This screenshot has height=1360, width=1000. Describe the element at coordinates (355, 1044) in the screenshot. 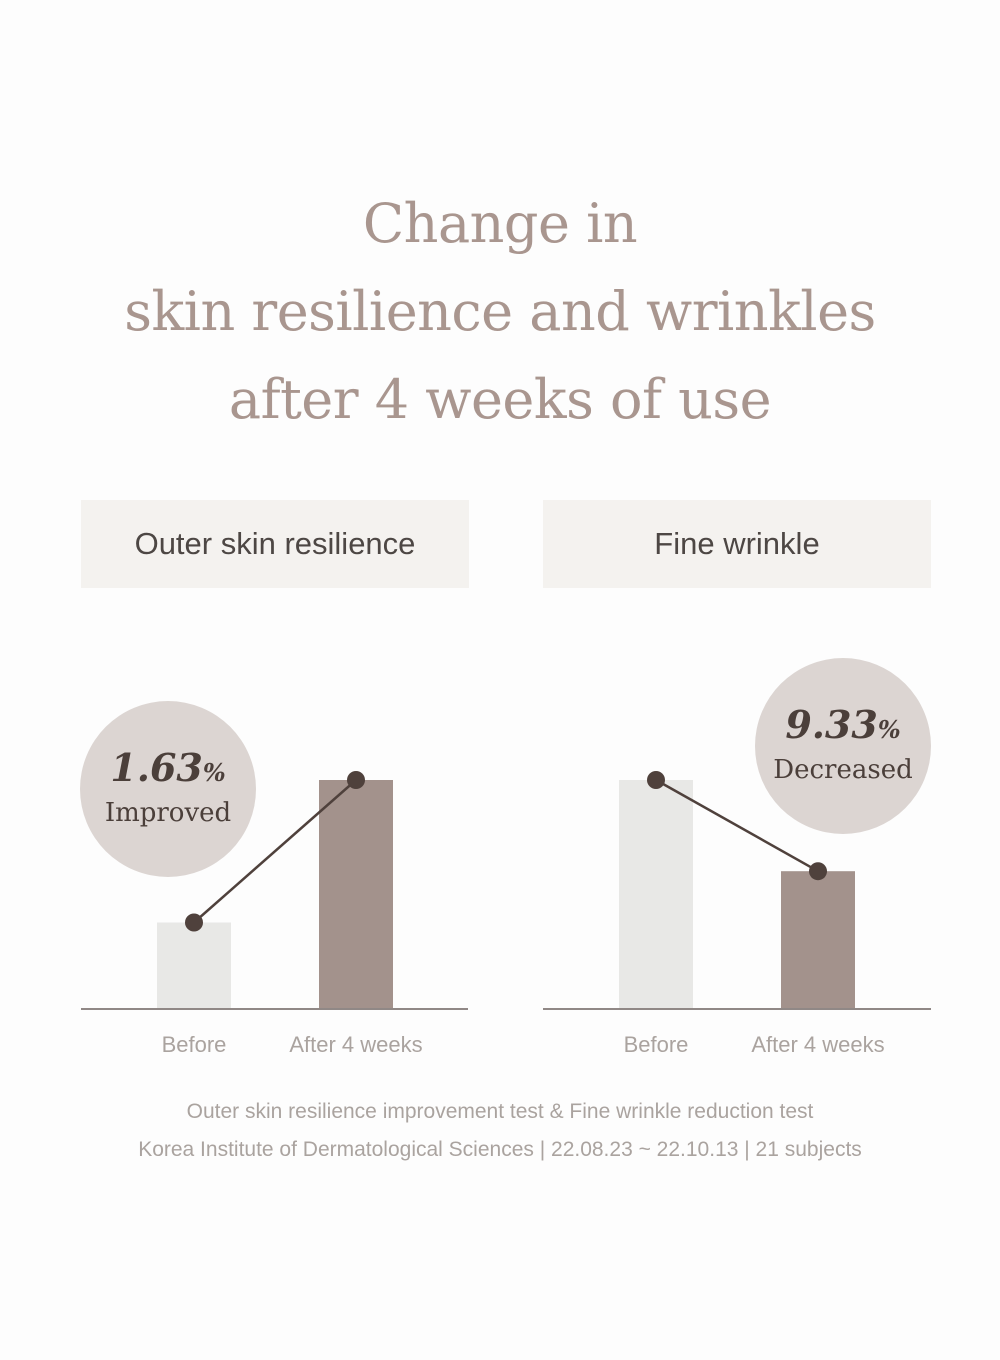

I see `resilience-tick-label-after: After 4 weeks` at that location.